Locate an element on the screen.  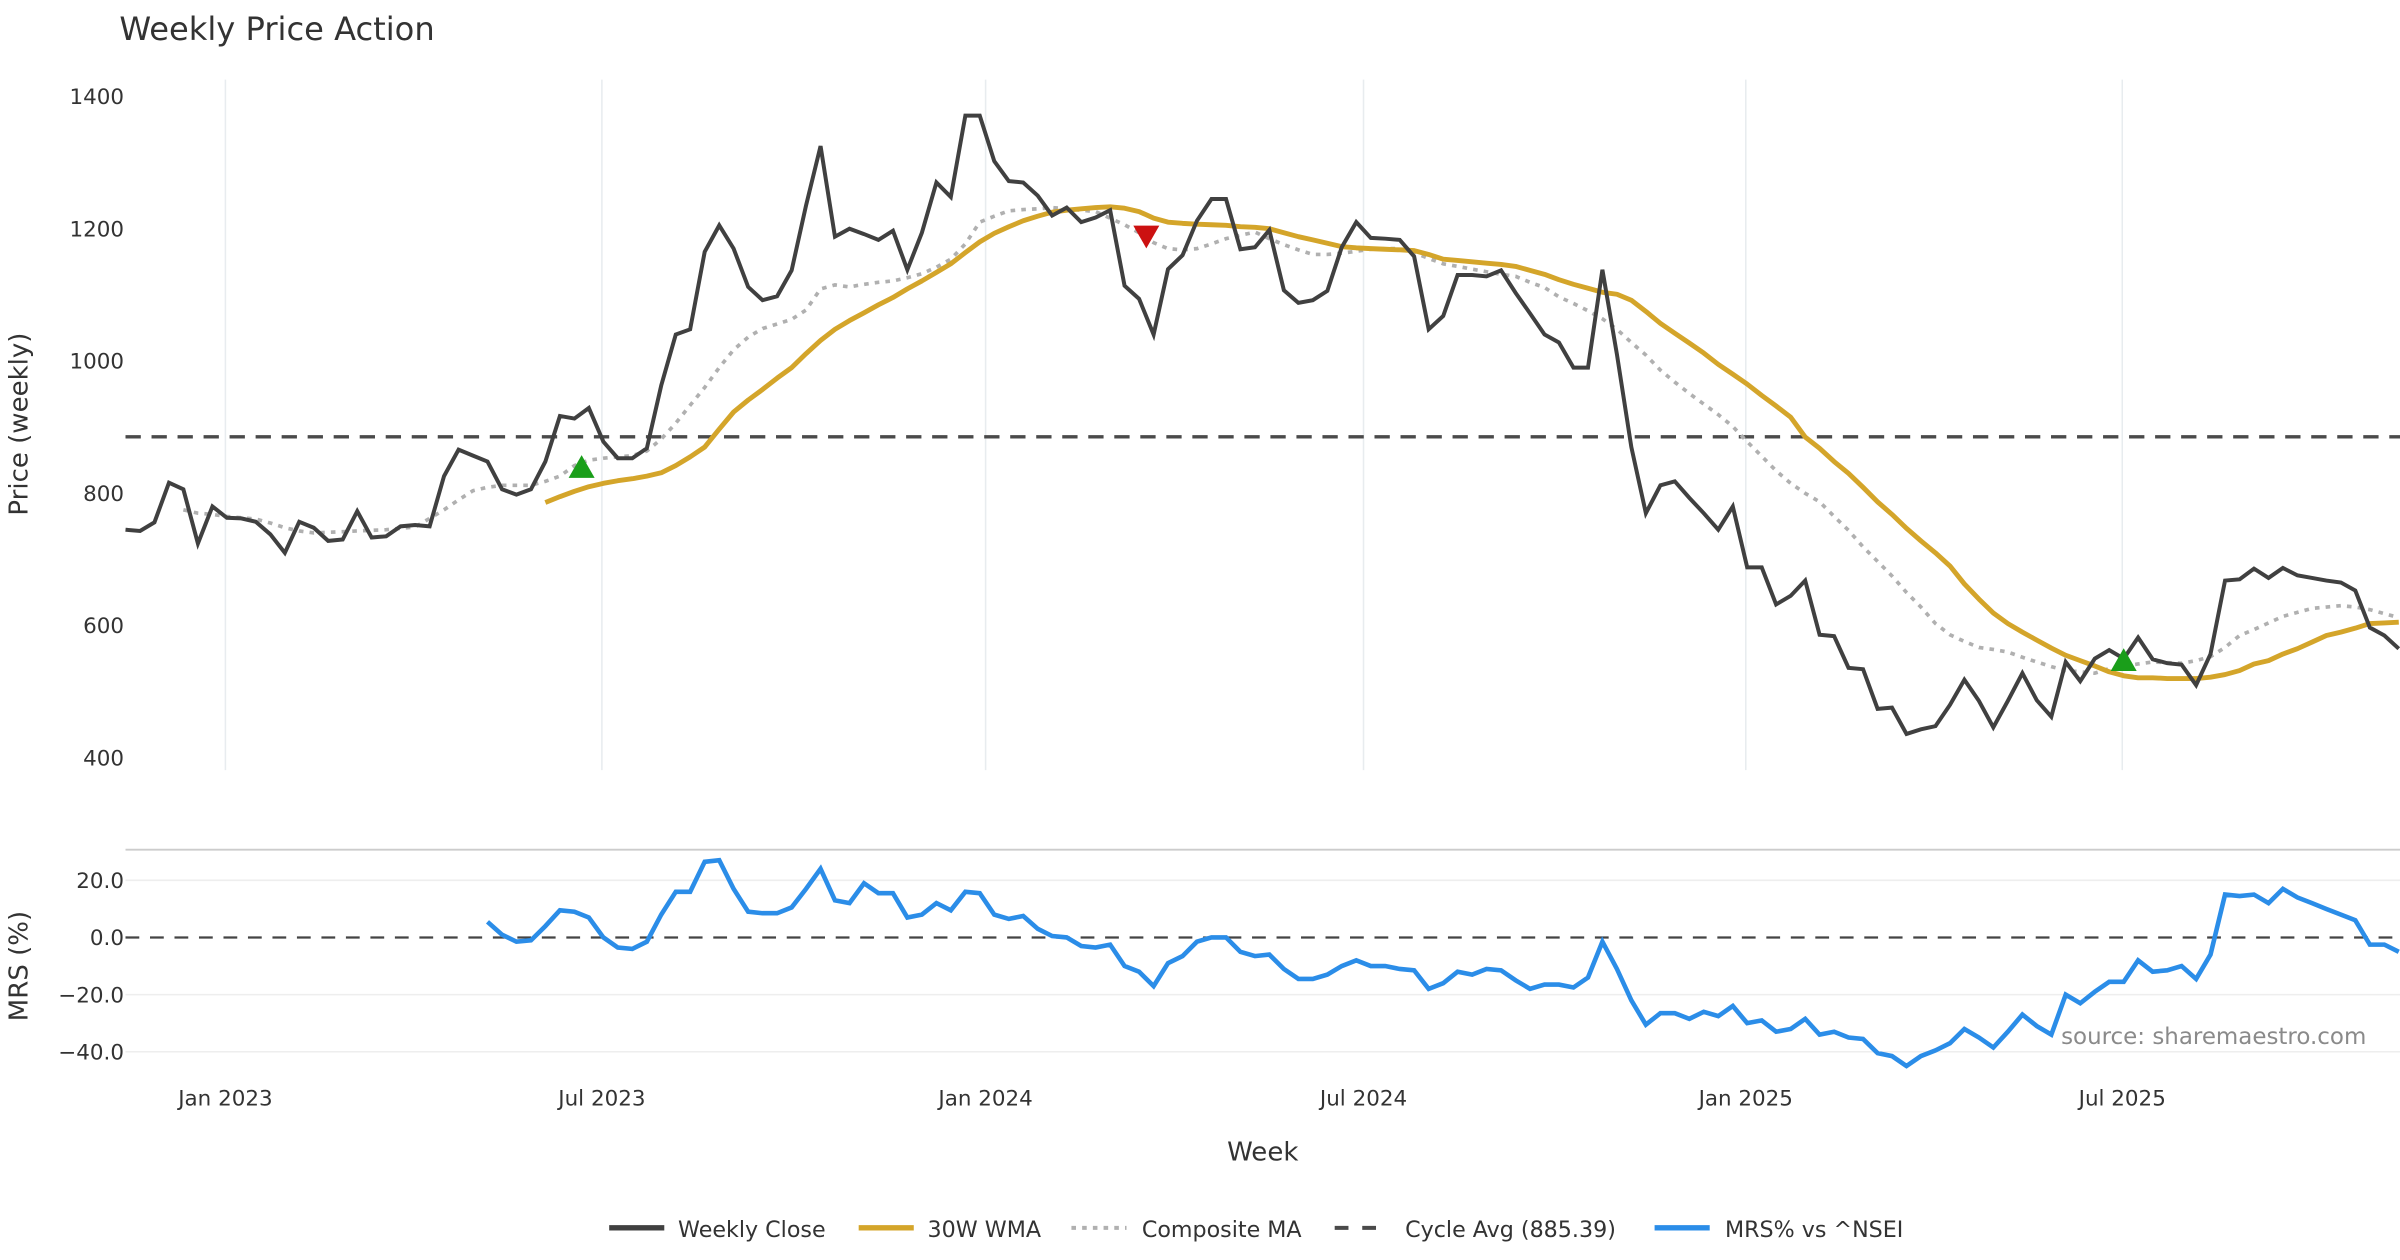
x-tick-label: Jan 2024 is located at coordinates (984, 1098).